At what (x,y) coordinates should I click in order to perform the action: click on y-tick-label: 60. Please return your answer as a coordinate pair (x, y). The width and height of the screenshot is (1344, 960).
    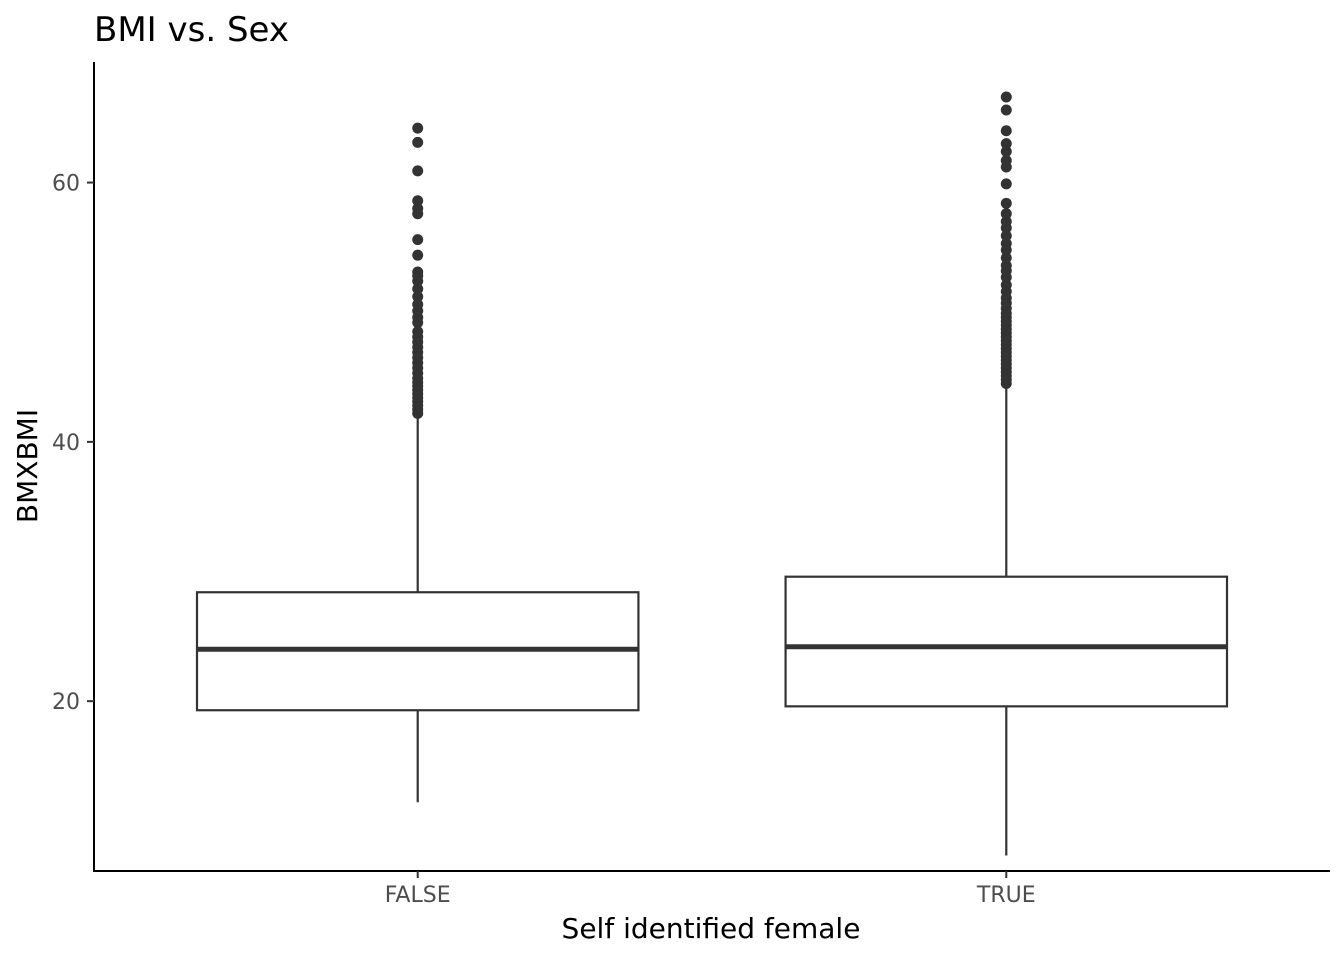
    Looking at the image, I should click on (66, 184).